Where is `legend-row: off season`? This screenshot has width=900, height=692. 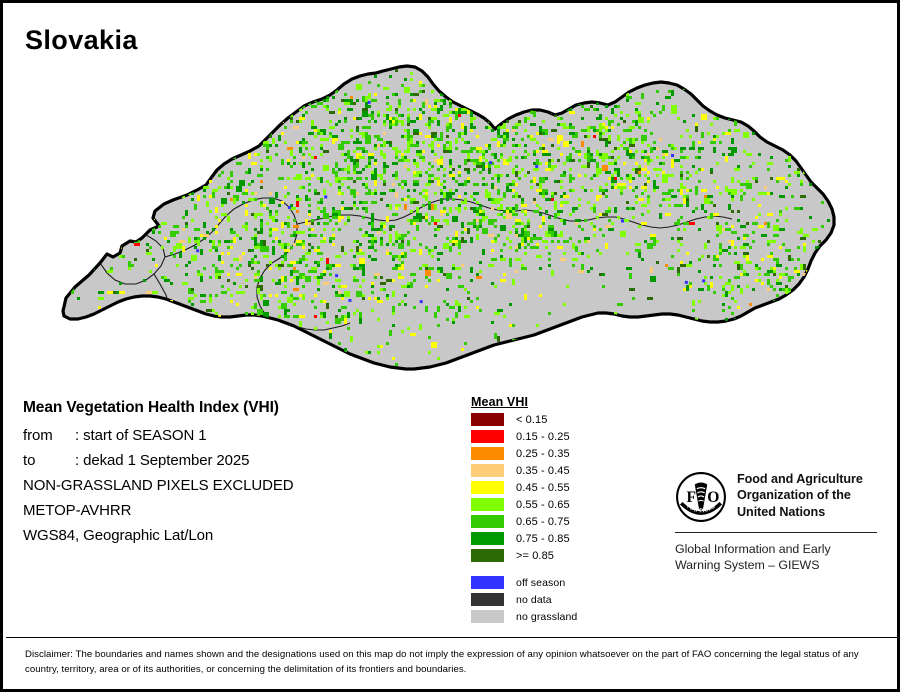
legend-row: off season is located at coordinates (563, 582).